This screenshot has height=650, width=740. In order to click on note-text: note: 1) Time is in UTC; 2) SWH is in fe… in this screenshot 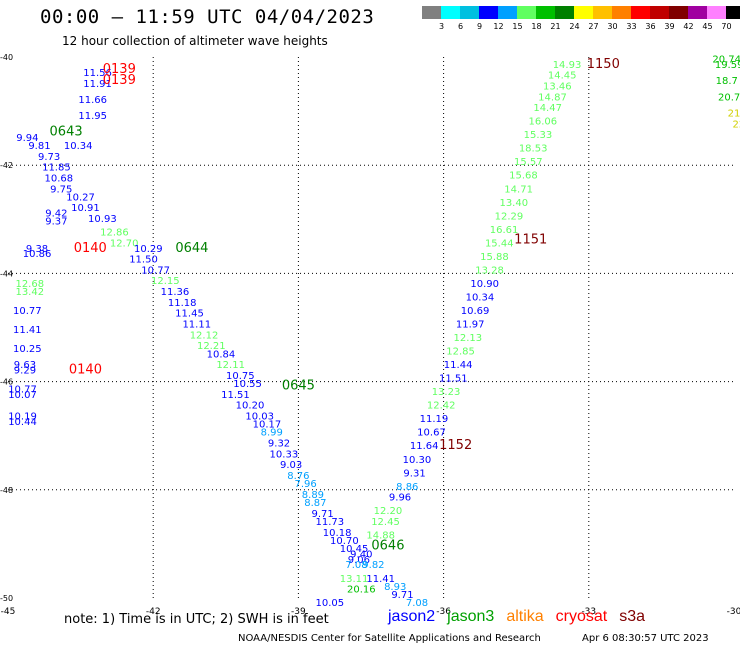, I will do `click(196, 619)`.